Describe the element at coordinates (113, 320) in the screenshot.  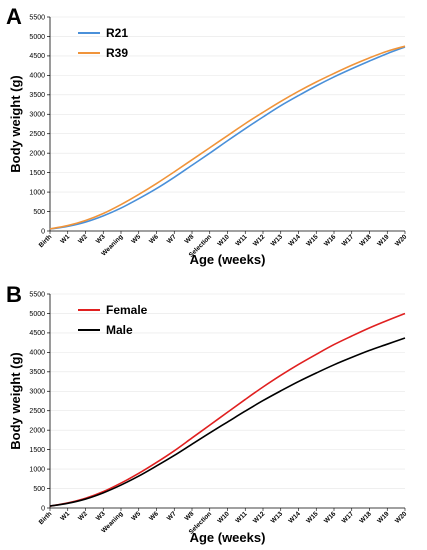
I see `panel-b-legend: Female Male` at that location.